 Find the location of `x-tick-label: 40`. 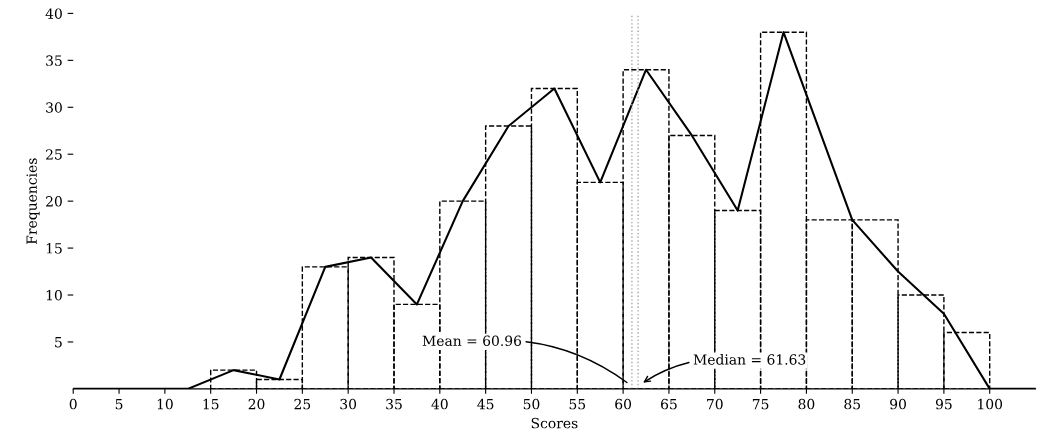

x-tick-label: 40 is located at coordinates (439, 404).